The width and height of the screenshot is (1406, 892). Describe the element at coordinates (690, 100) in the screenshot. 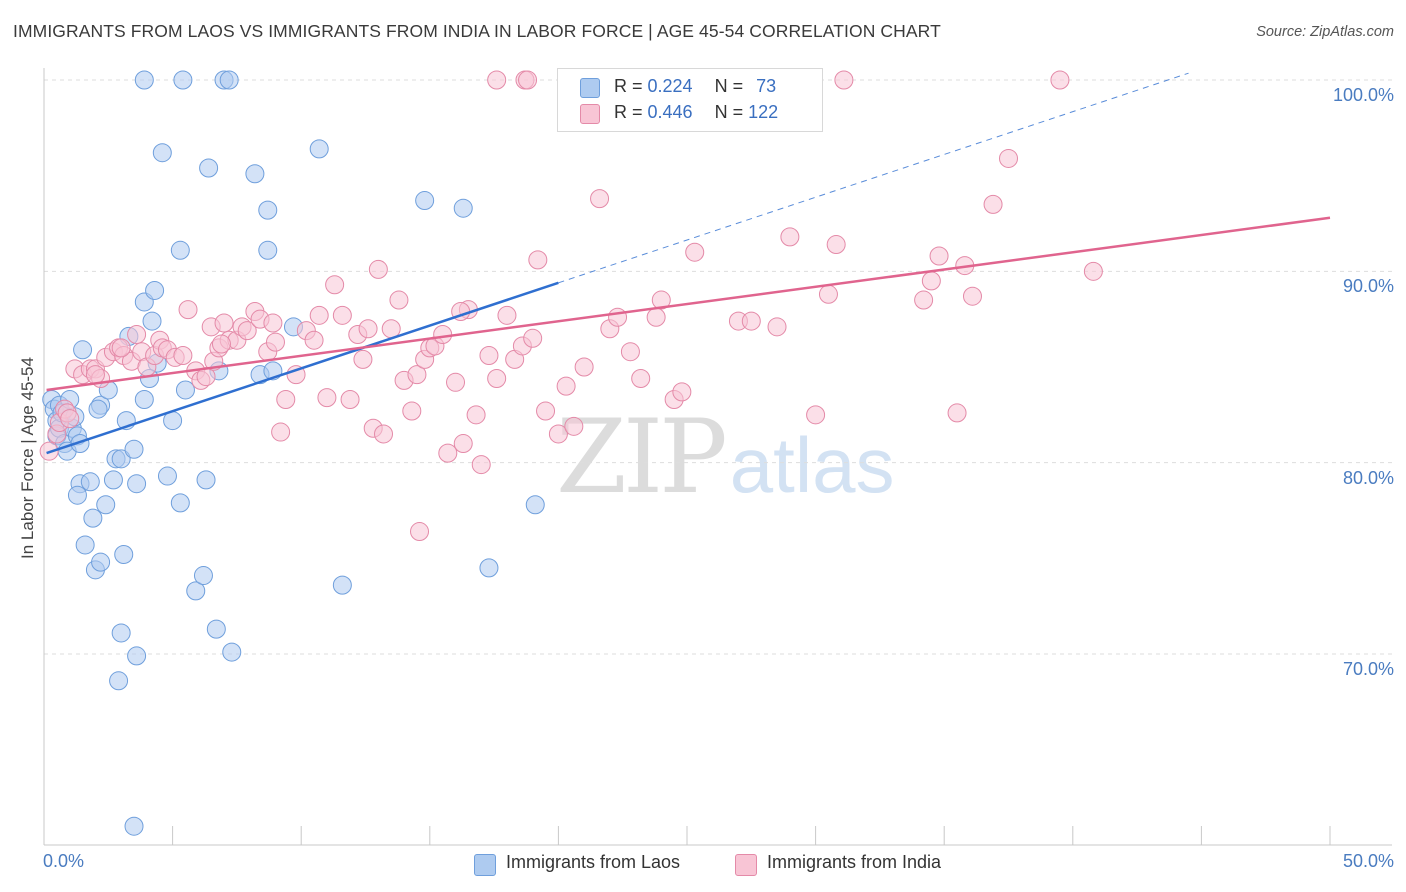

I see `correlation-legend: R = 0.224 N = 73 R = 0.446 N = 122` at that location.